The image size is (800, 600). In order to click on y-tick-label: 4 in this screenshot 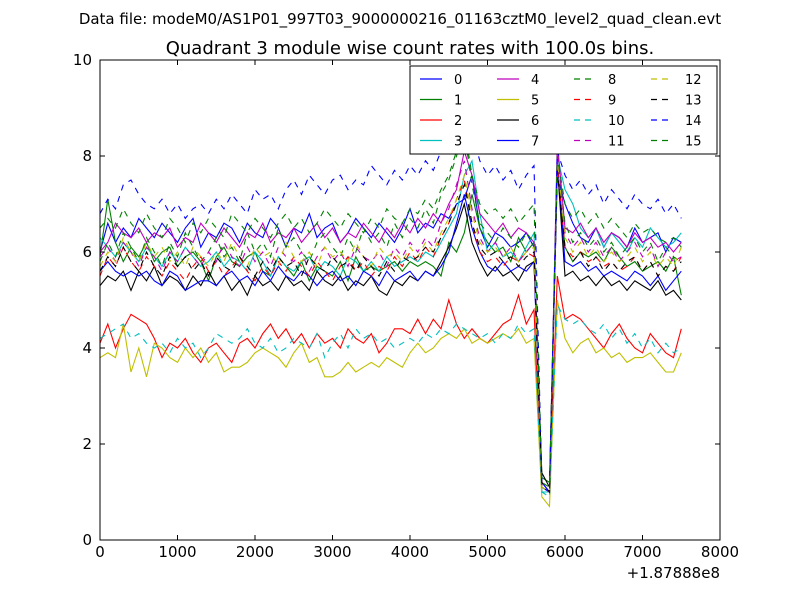, I will do `click(87, 348)`.